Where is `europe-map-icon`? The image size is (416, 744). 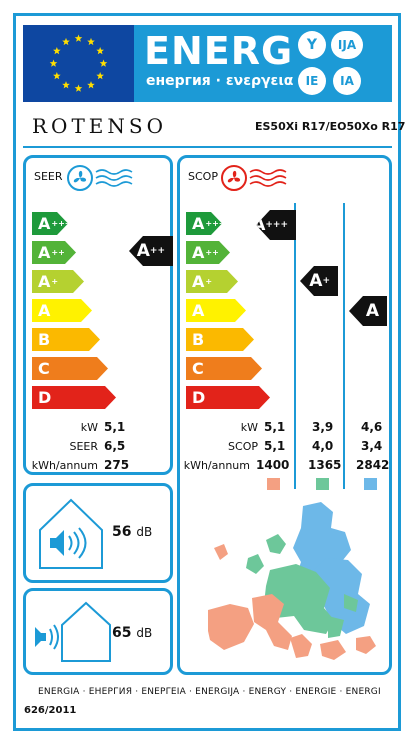 europe-map-icon is located at coordinates (292, 581).